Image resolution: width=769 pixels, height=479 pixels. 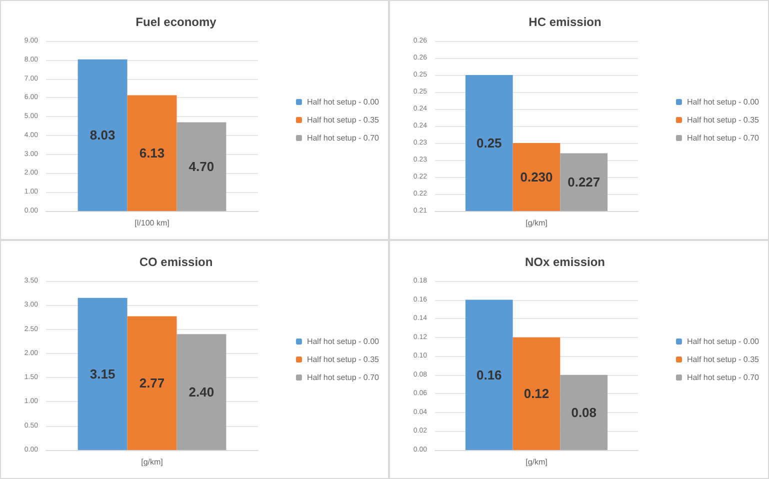 I want to click on text: 0.16, so click(x=489, y=374).